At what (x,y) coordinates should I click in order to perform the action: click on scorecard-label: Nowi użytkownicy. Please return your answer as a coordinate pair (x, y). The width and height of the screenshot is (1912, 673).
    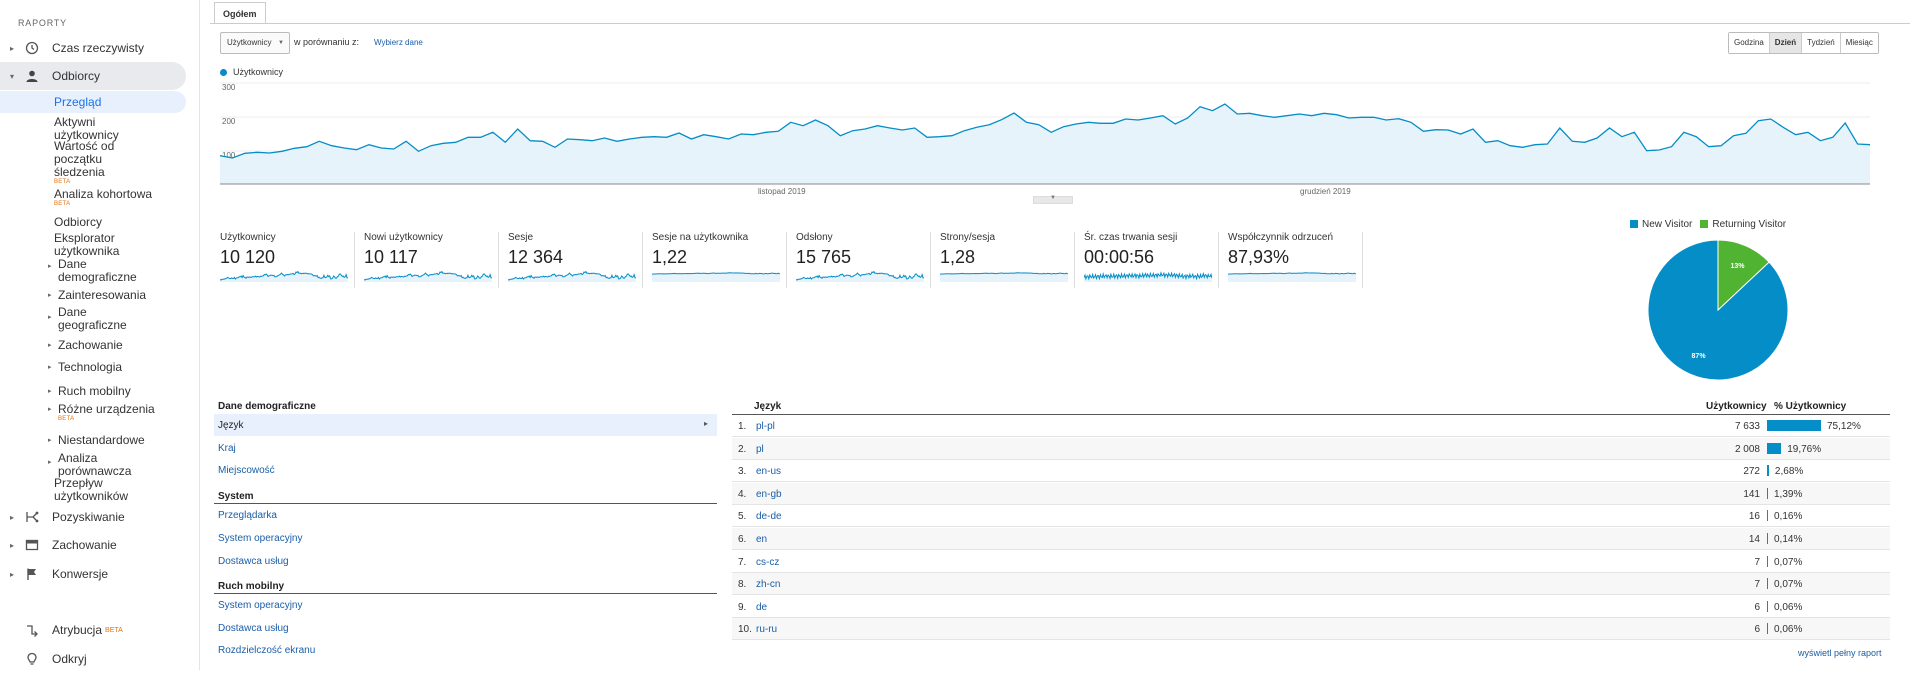
    Looking at the image, I should click on (403, 237).